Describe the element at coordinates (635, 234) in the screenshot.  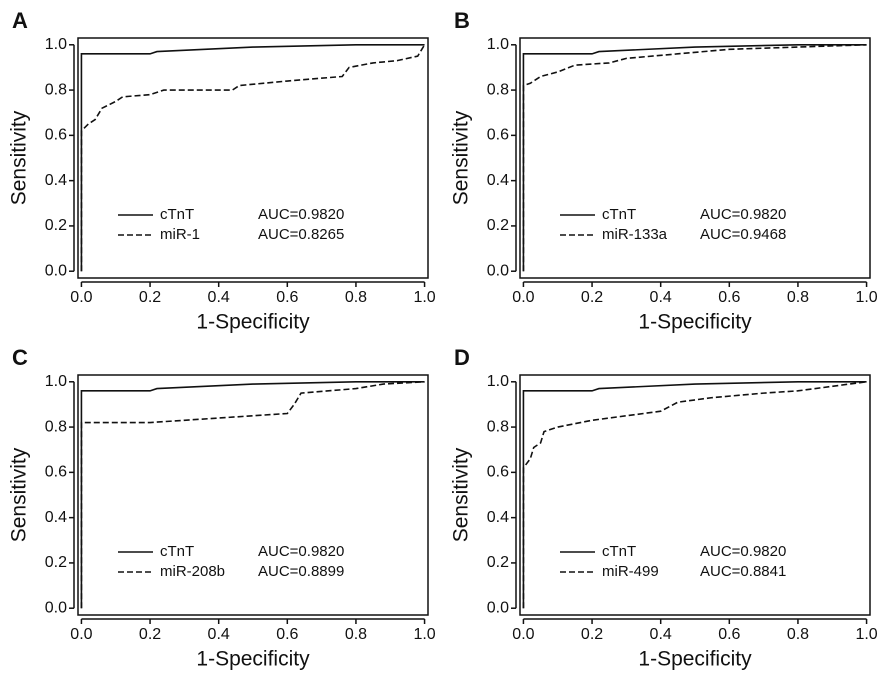
I see `legend-label: miR-133a` at that location.